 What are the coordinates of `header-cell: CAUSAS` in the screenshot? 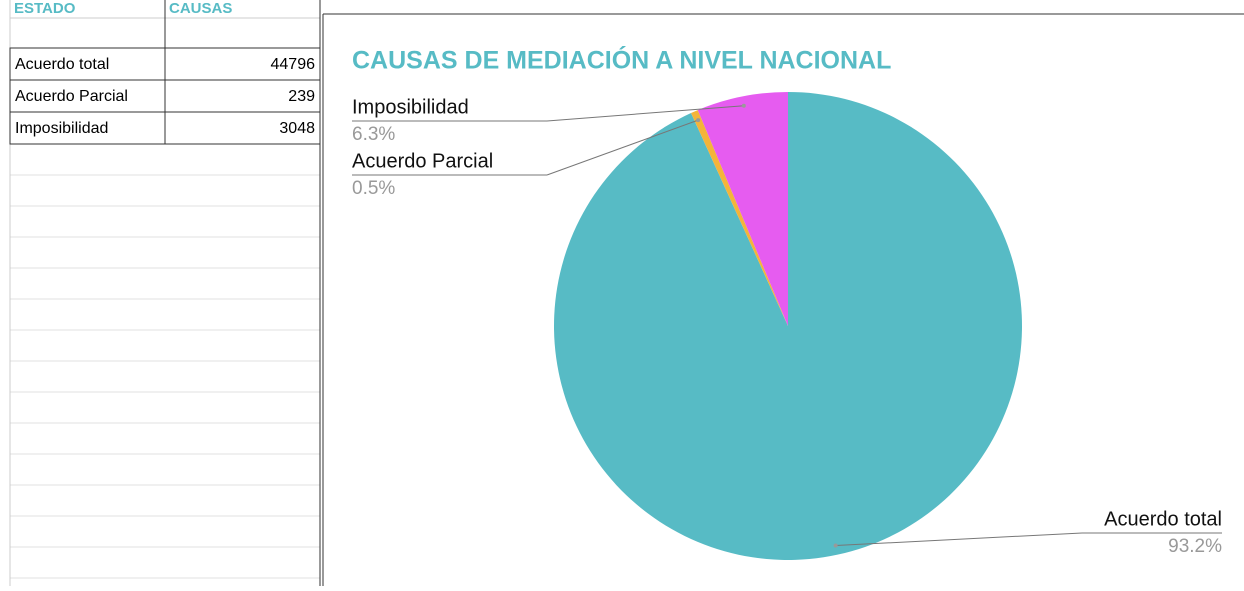 It's located at (200, 8).